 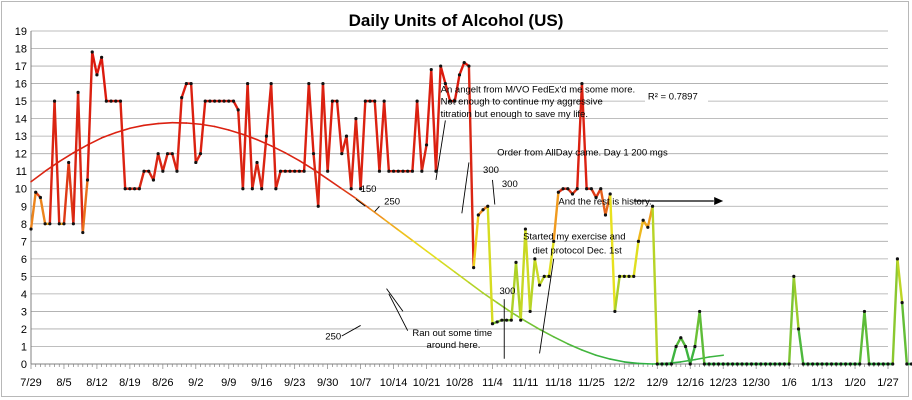 What do you see at coordinates (756, 383) in the screenshot?
I see `x-tick-label: 12/30` at bounding box center [756, 383].